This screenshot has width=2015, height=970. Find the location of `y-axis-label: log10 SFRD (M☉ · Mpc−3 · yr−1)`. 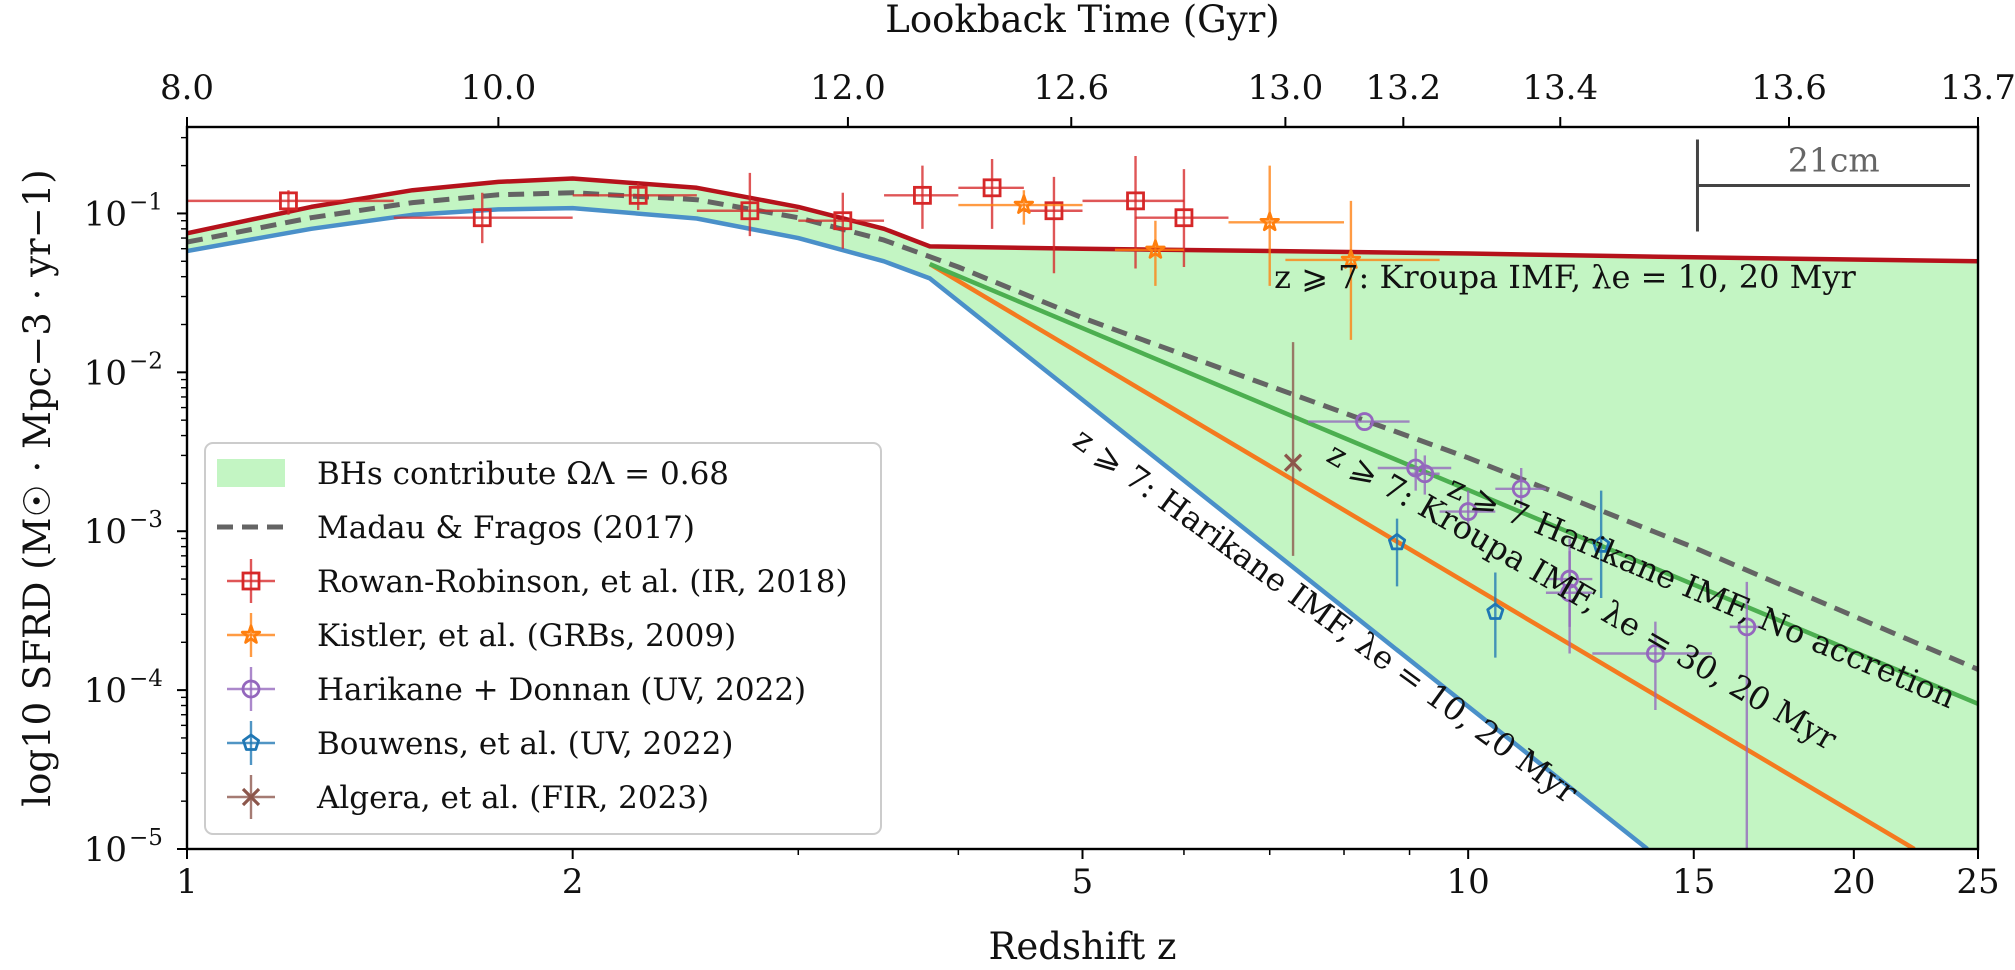

y-axis-label: log10 SFRD (M☉ · Mpc−3 · yr−1) is located at coordinates (37, 487).